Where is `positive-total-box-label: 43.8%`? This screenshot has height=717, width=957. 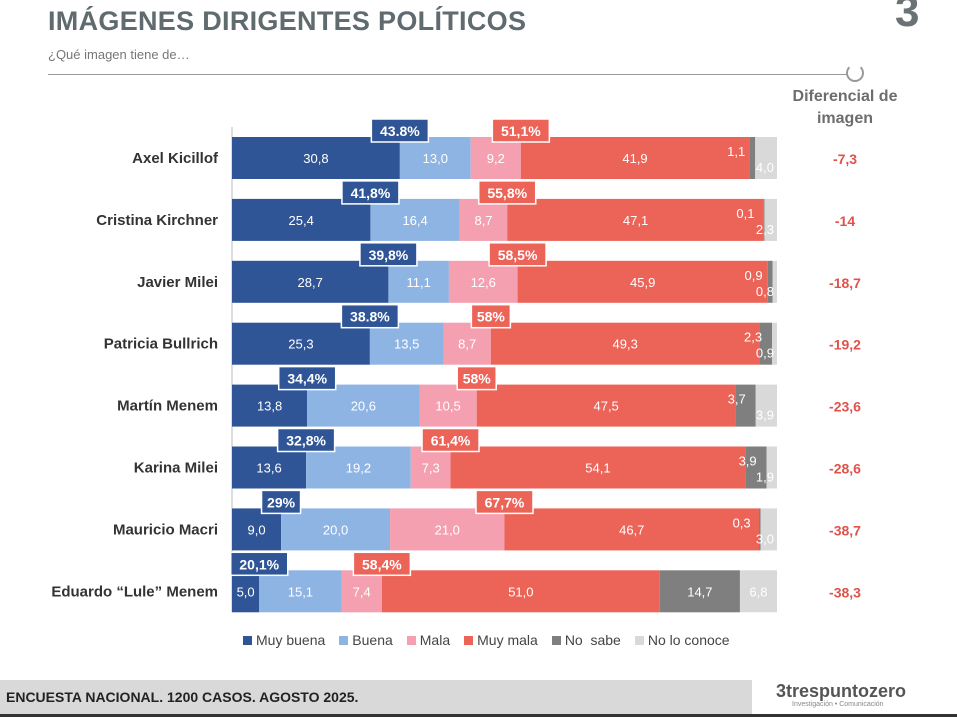
positive-total-box-label: 43.8% is located at coordinates (400, 131).